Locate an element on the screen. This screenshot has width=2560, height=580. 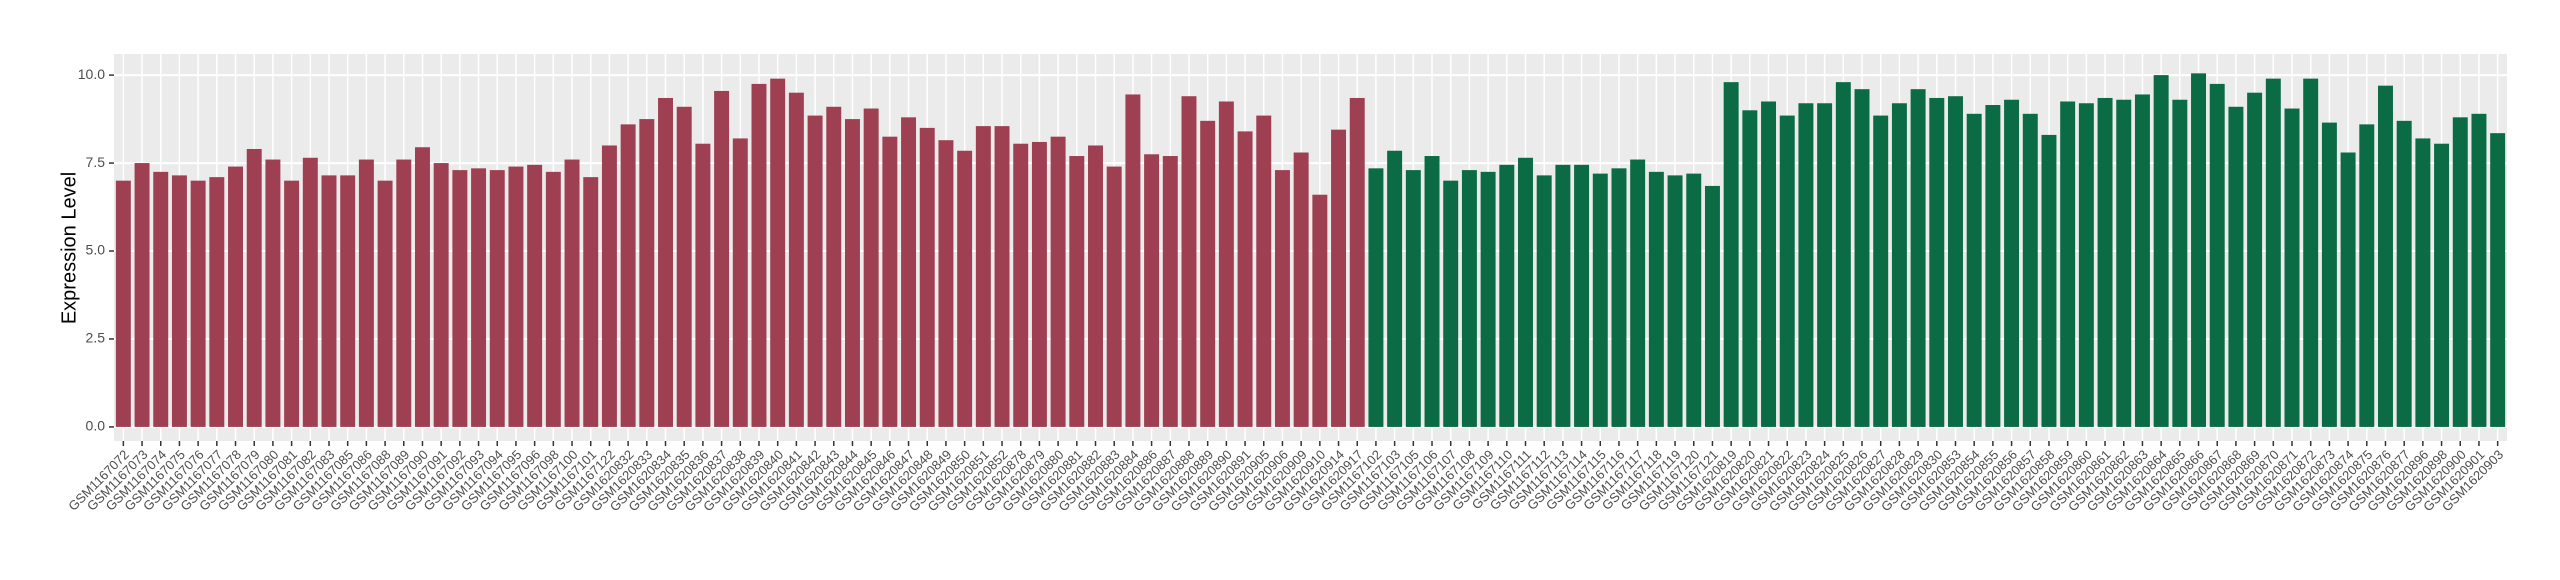
y-tick-label: 0.0 is located at coordinates (96, 426).